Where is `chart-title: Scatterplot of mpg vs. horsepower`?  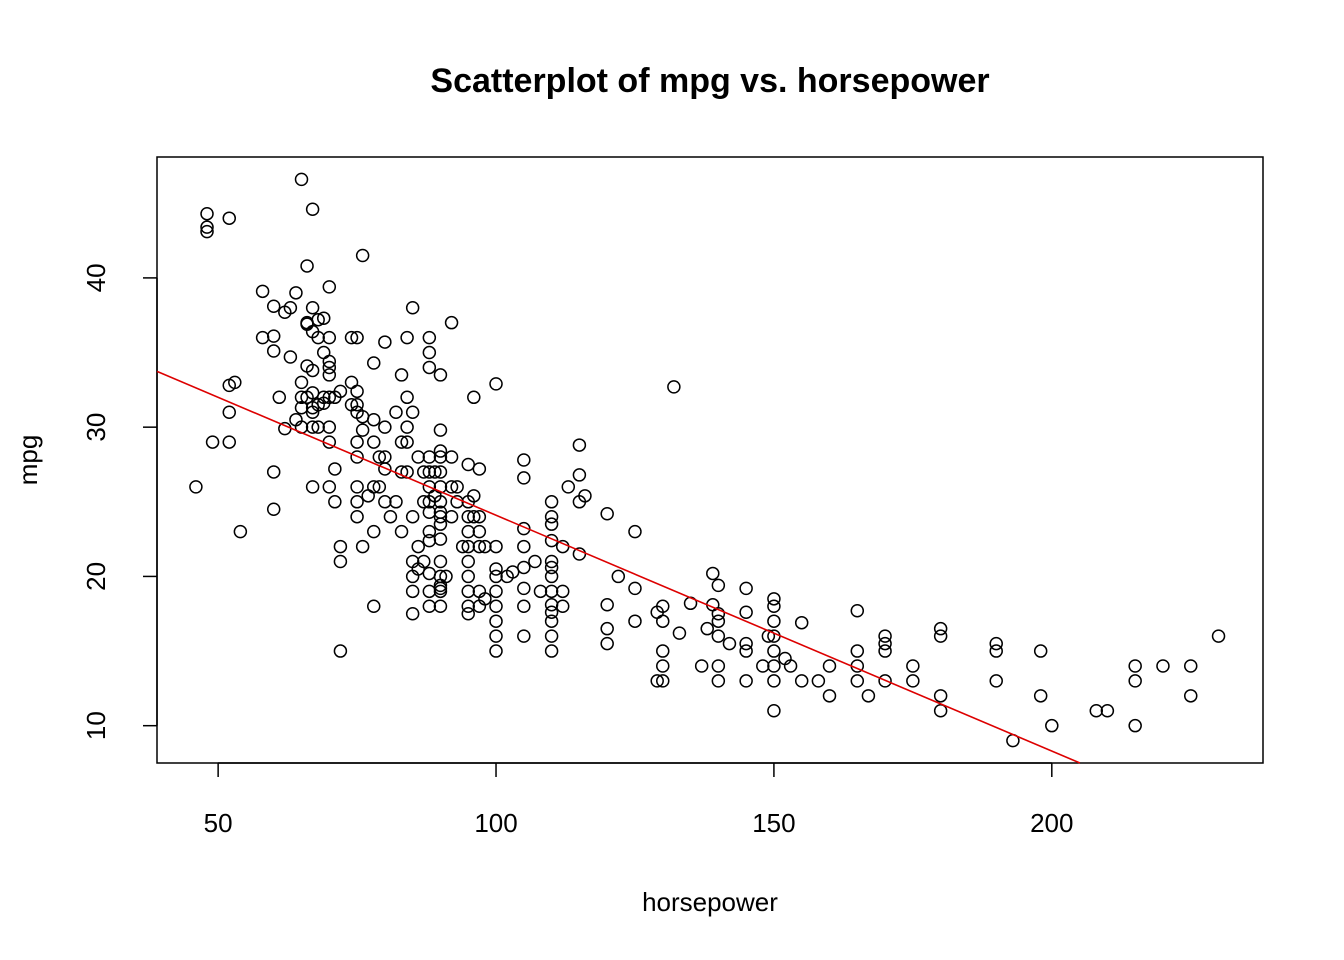 chart-title: Scatterplot of mpg vs. horsepower is located at coordinates (709, 81).